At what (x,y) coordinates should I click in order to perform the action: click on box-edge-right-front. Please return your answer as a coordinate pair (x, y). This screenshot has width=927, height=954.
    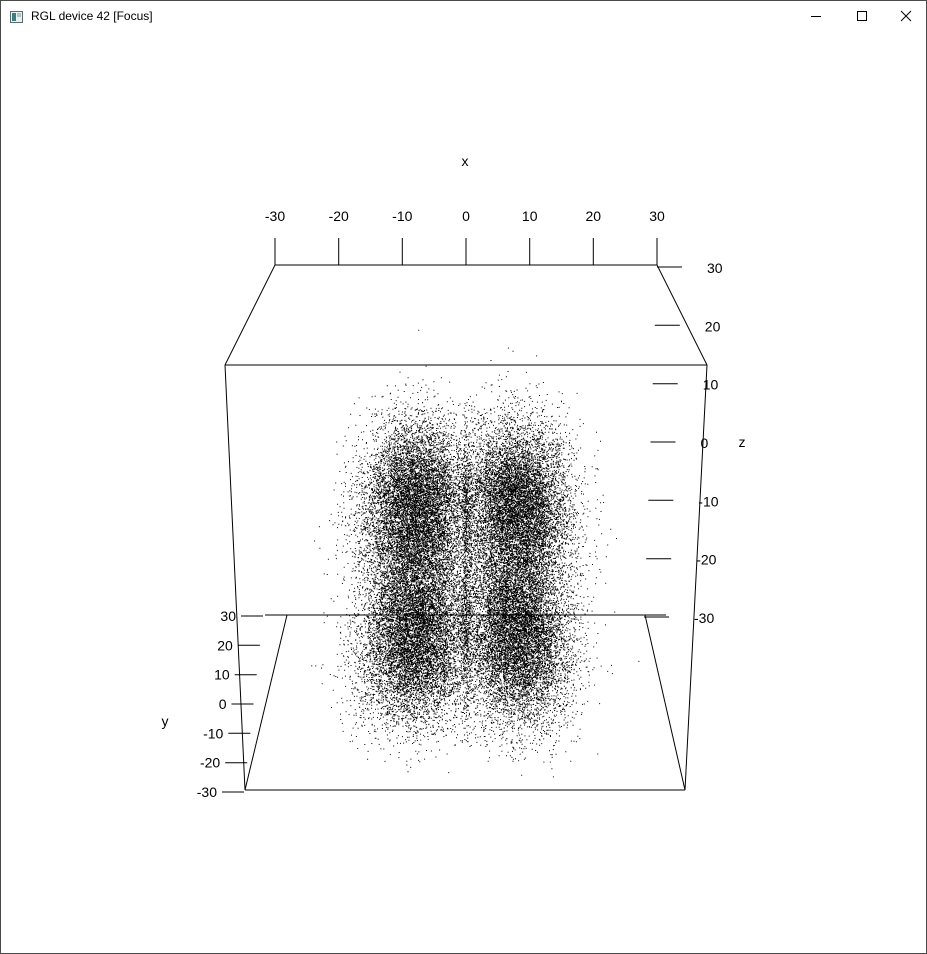
    Looking at the image, I should click on (696, 577).